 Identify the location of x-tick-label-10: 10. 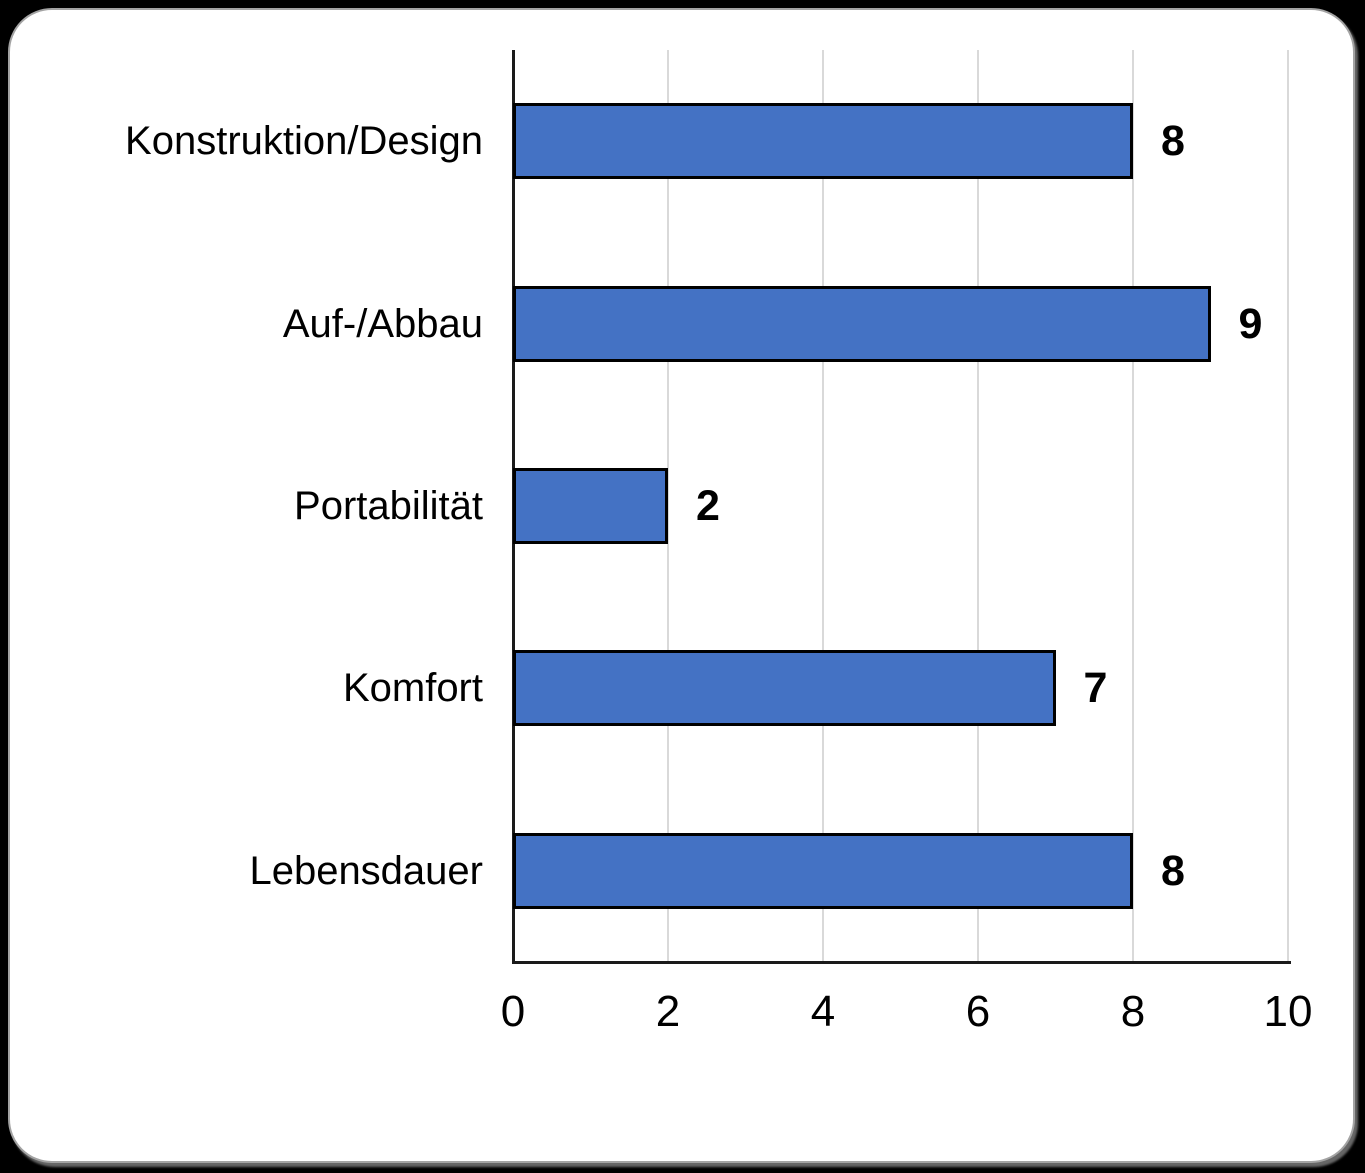
(1288, 1011).